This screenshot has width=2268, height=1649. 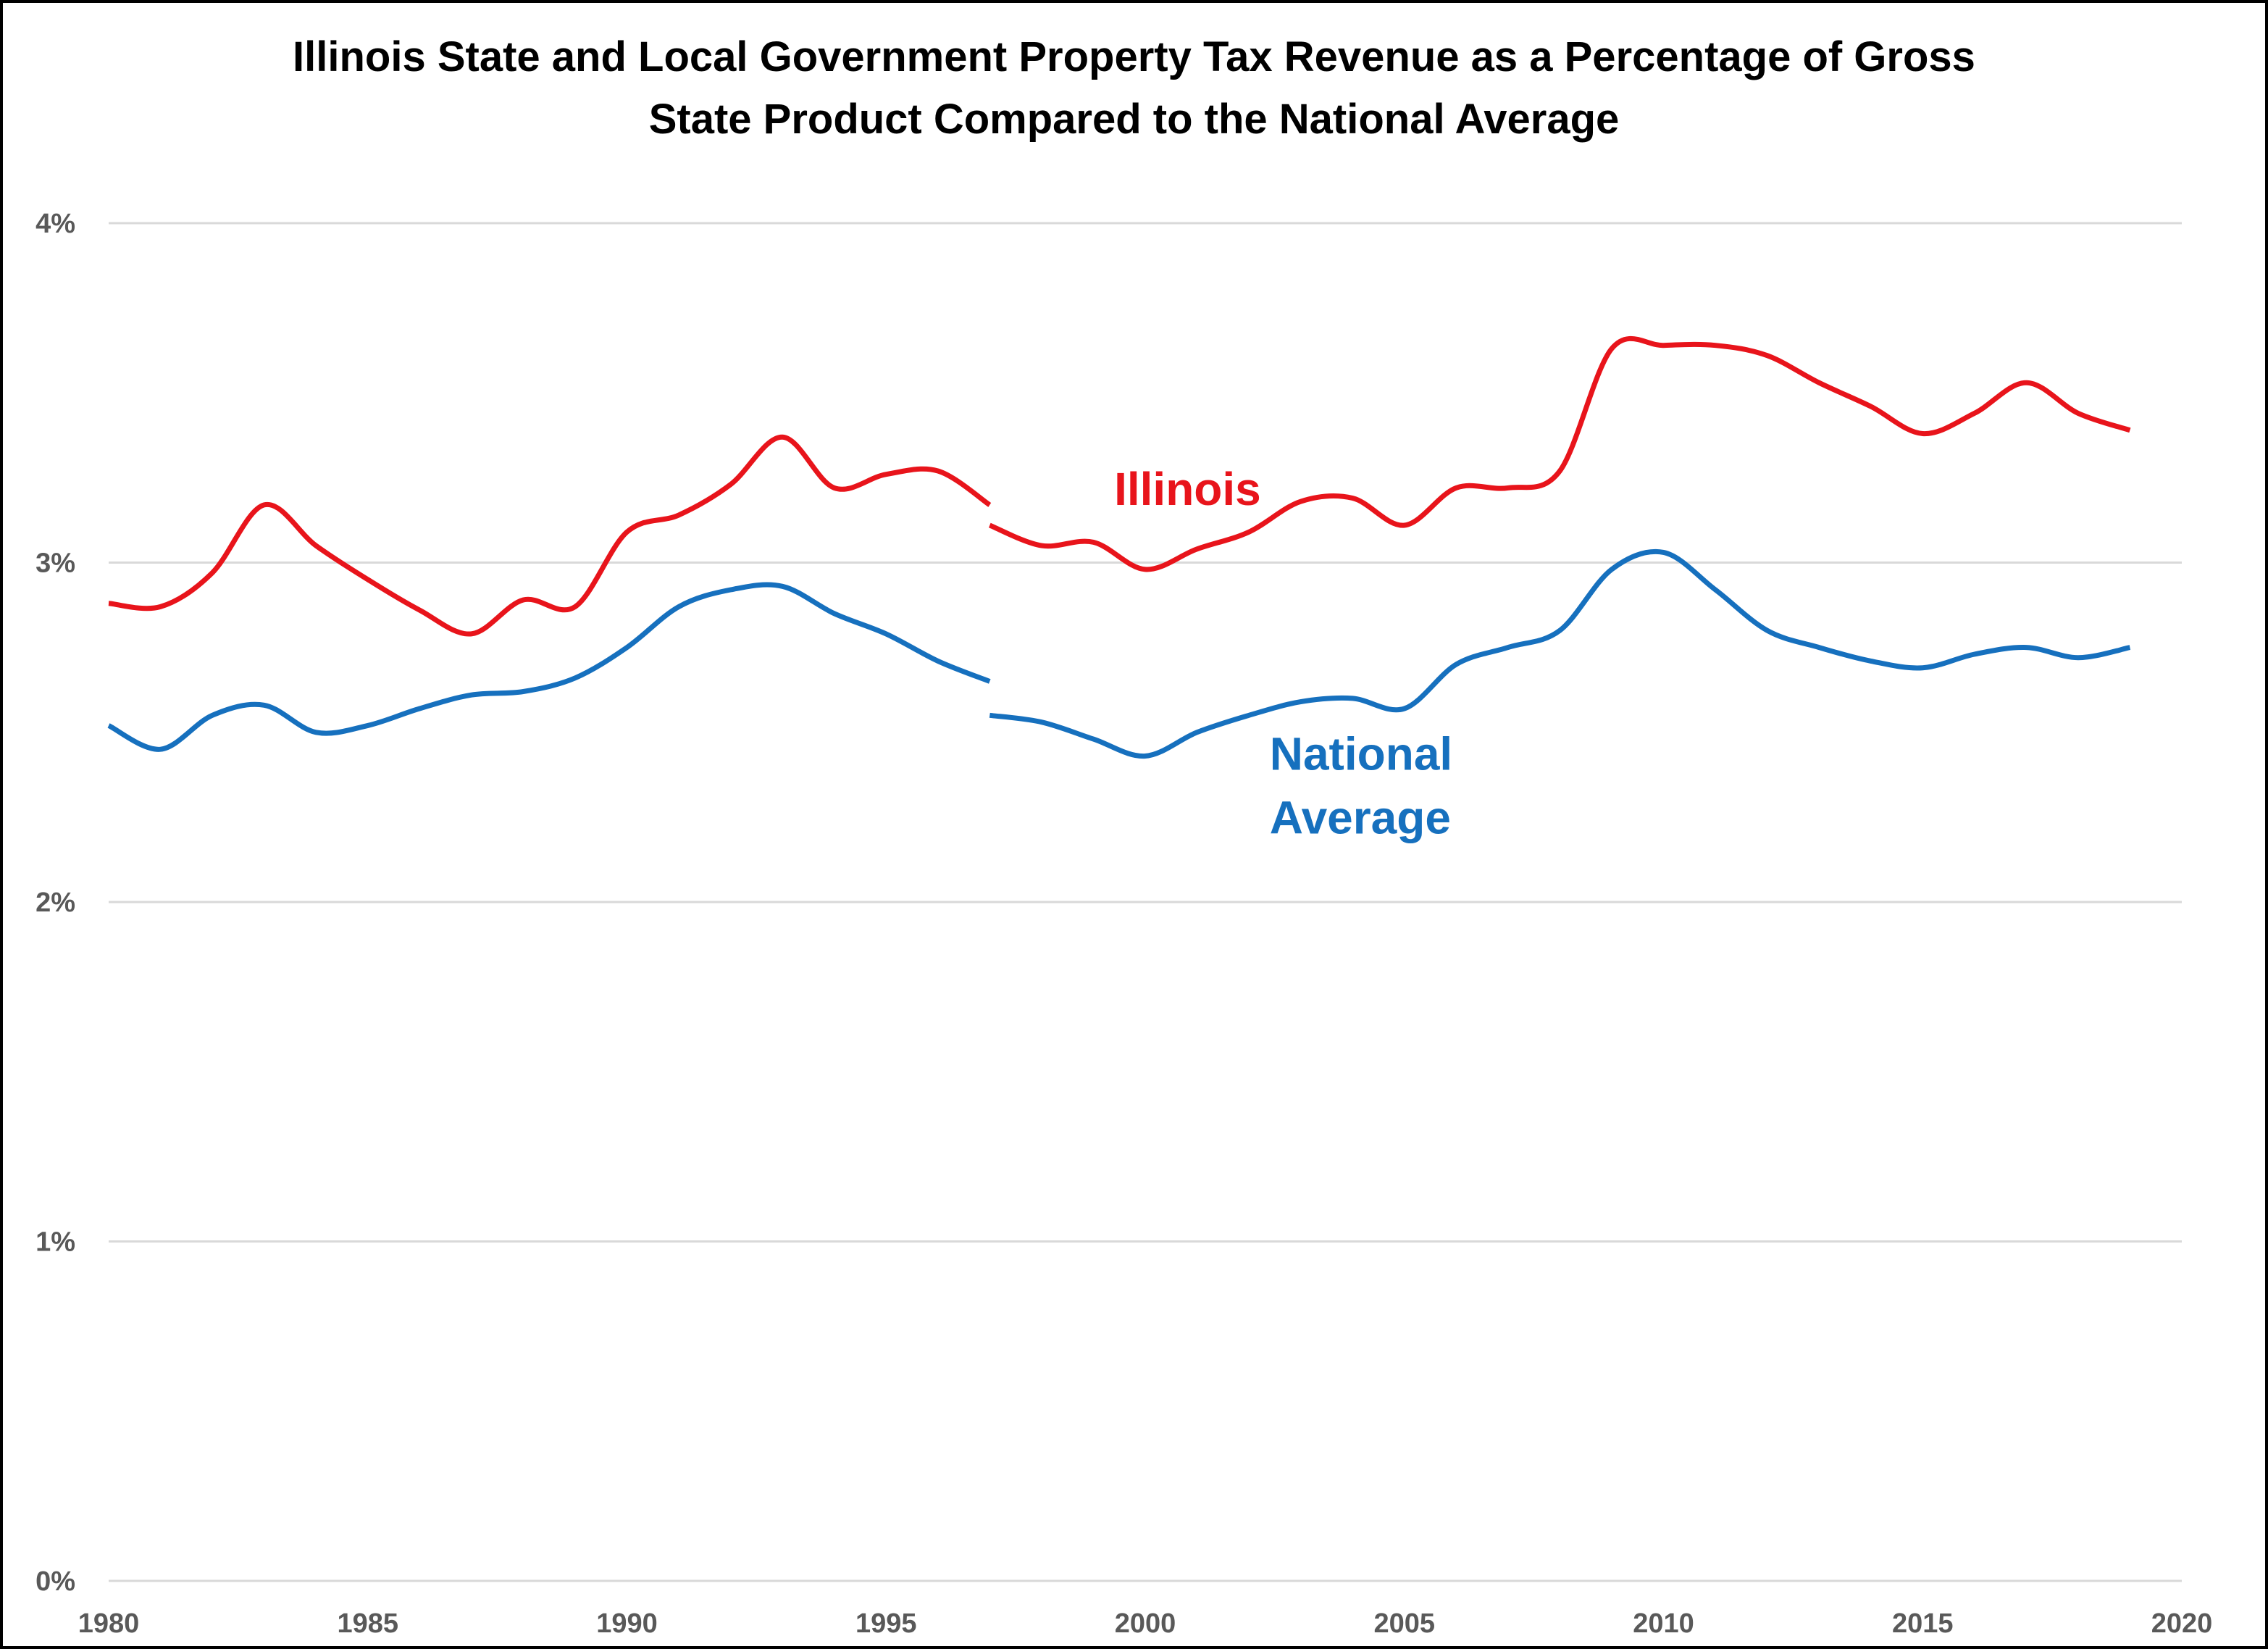 I want to click on x-tick-label: 2005, so click(x=1404, y=1623).